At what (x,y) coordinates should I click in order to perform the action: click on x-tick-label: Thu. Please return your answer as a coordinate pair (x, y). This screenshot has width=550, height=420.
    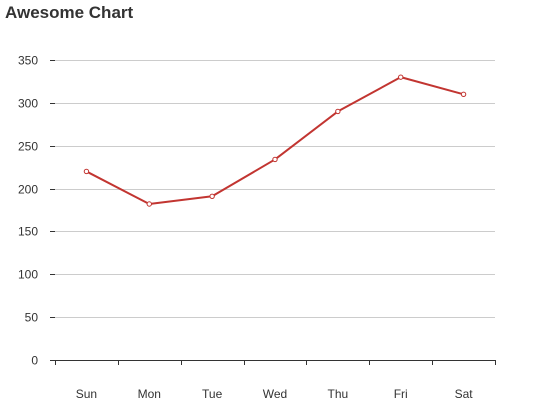
    Looking at the image, I should click on (338, 394).